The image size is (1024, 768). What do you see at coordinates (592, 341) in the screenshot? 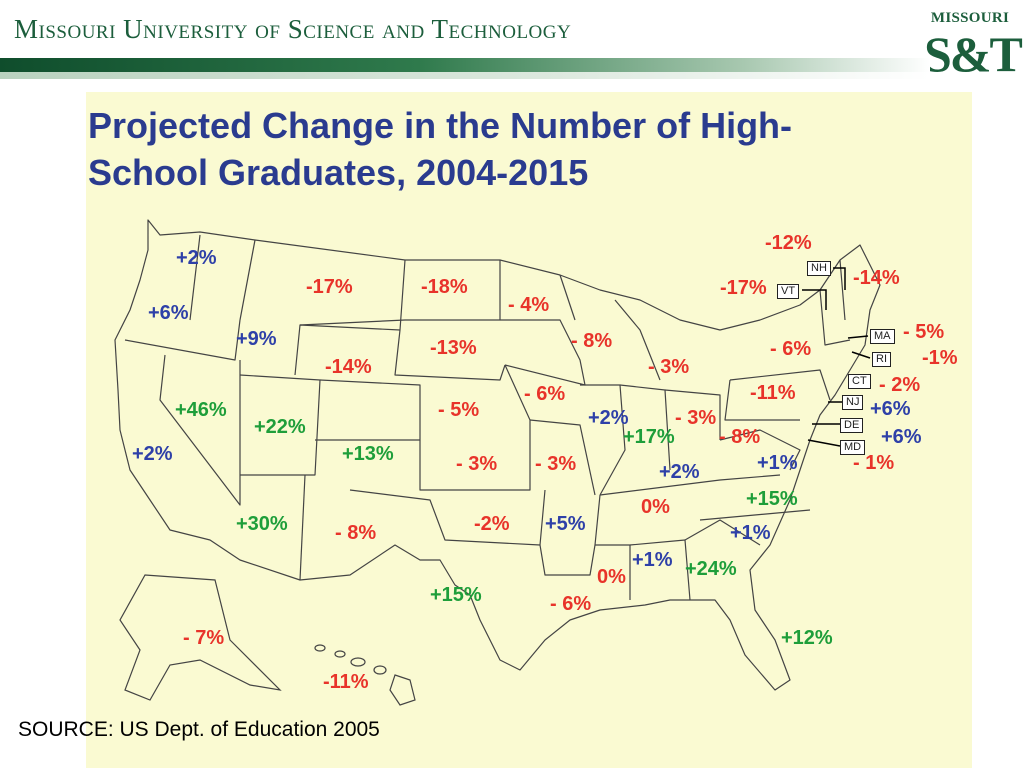
I see `state-label-wi: - 8%` at bounding box center [592, 341].